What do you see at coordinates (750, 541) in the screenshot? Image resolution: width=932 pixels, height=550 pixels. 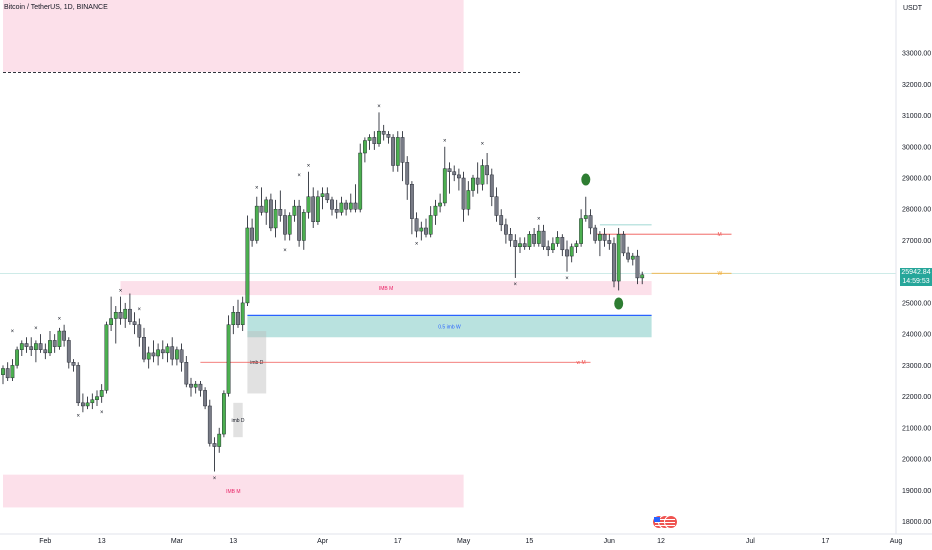 I see `time-tick-label: Jul` at bounding box center [750, 541].